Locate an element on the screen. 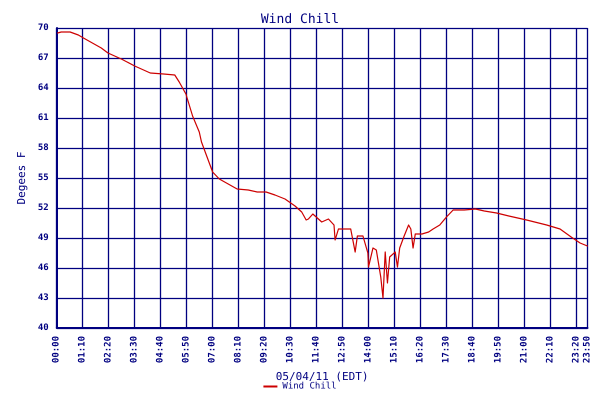 This screenshot has height=400, width=600. x-tick-label: 17:30 is located at coordinates (446, 350).